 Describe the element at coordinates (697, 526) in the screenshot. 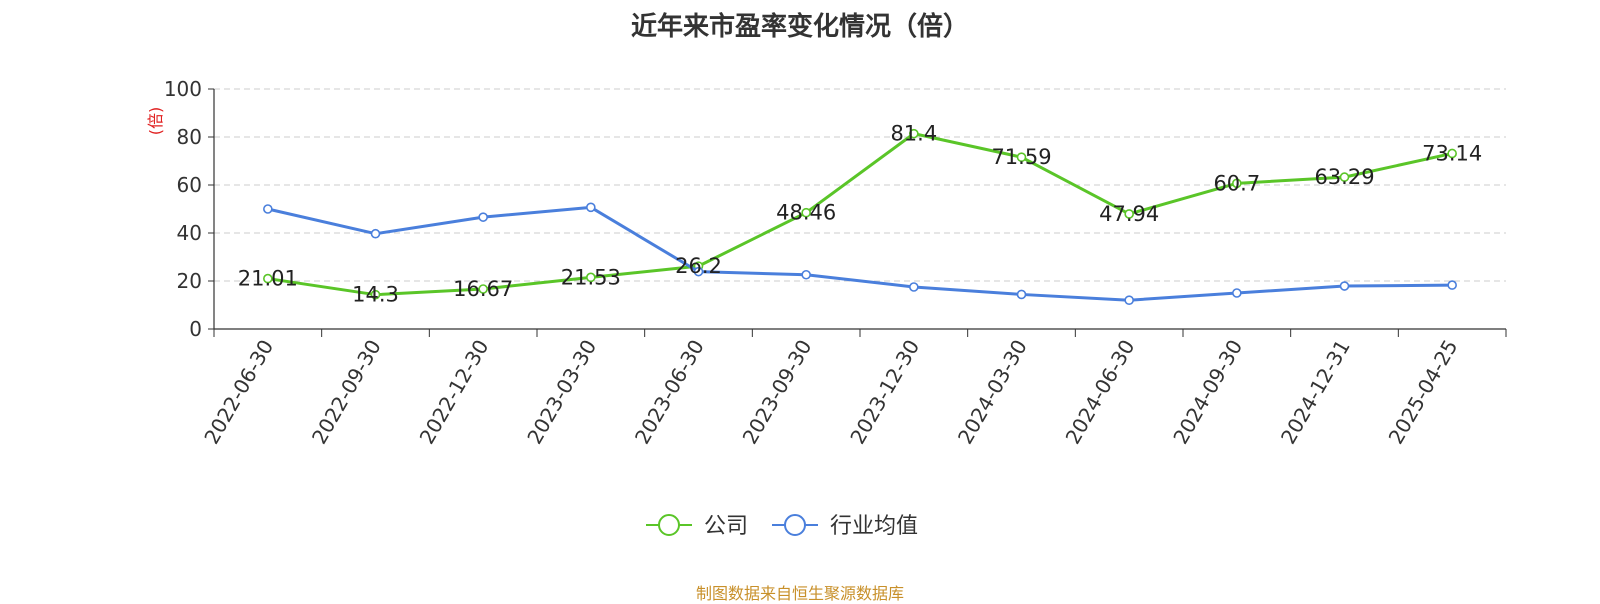

I see `legend-item-0: 公司` at that location.